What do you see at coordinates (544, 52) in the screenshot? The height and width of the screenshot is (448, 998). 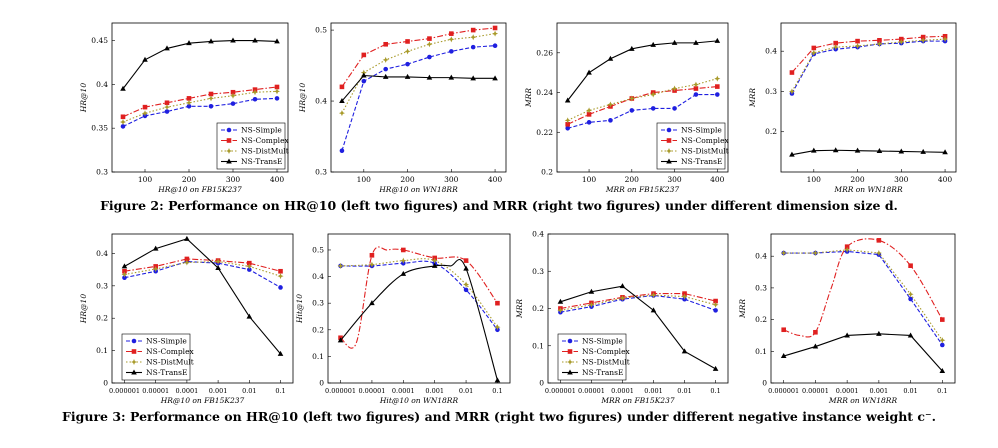 I see `y-tick-label: 0.26` at bounding box center [544, 52].